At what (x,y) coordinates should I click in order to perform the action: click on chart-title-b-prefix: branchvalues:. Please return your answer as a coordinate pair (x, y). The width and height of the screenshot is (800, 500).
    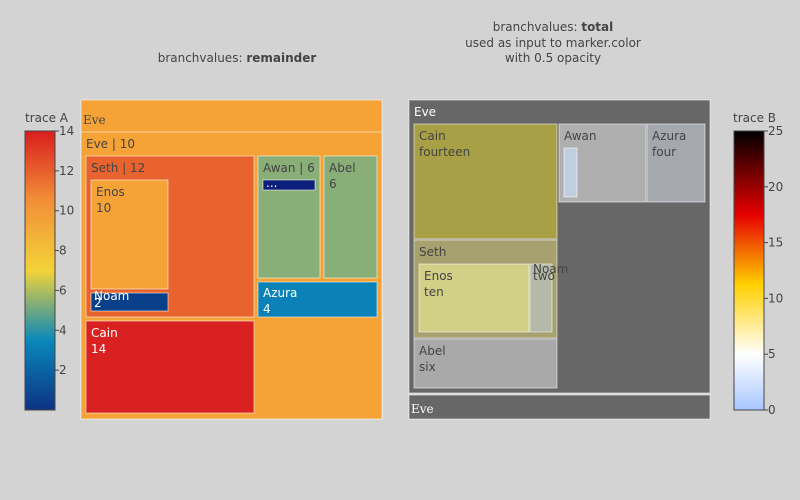
    Looking at the image, I should click on (537, 27).